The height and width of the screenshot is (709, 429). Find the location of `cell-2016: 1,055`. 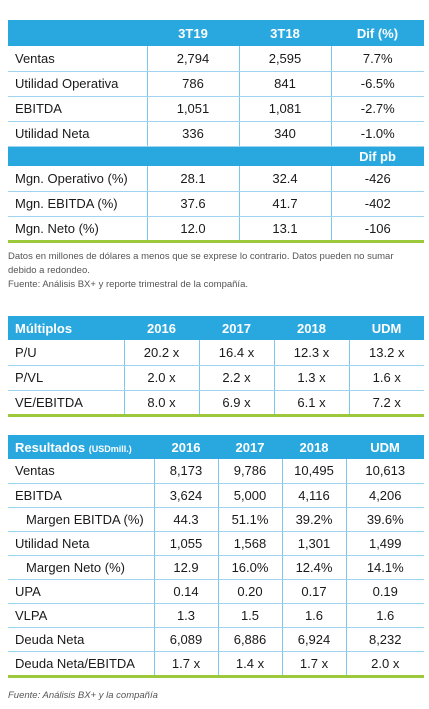

cell-2016: 1,055 is located at coordinates (185, 543).